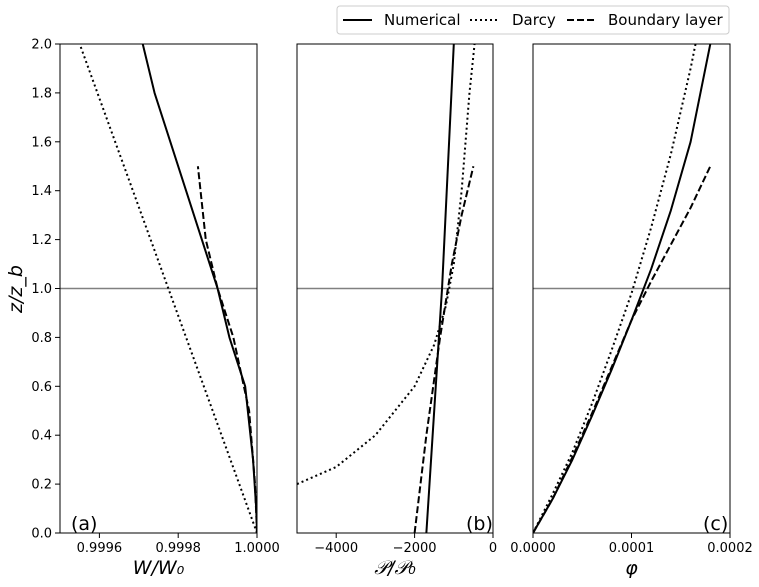  Describe the element at coordinates (84, 524) in the screenshot. I see `panel-label: (a)` at that location.